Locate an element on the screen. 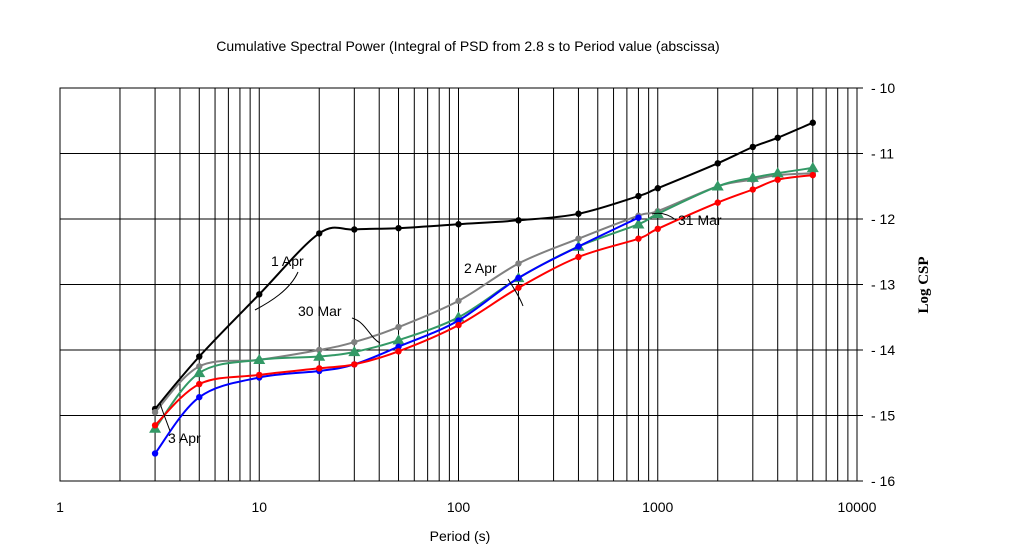 The image size is (1025, 558). x-axis-label: Period (s) is located at coordinates (460, 536).